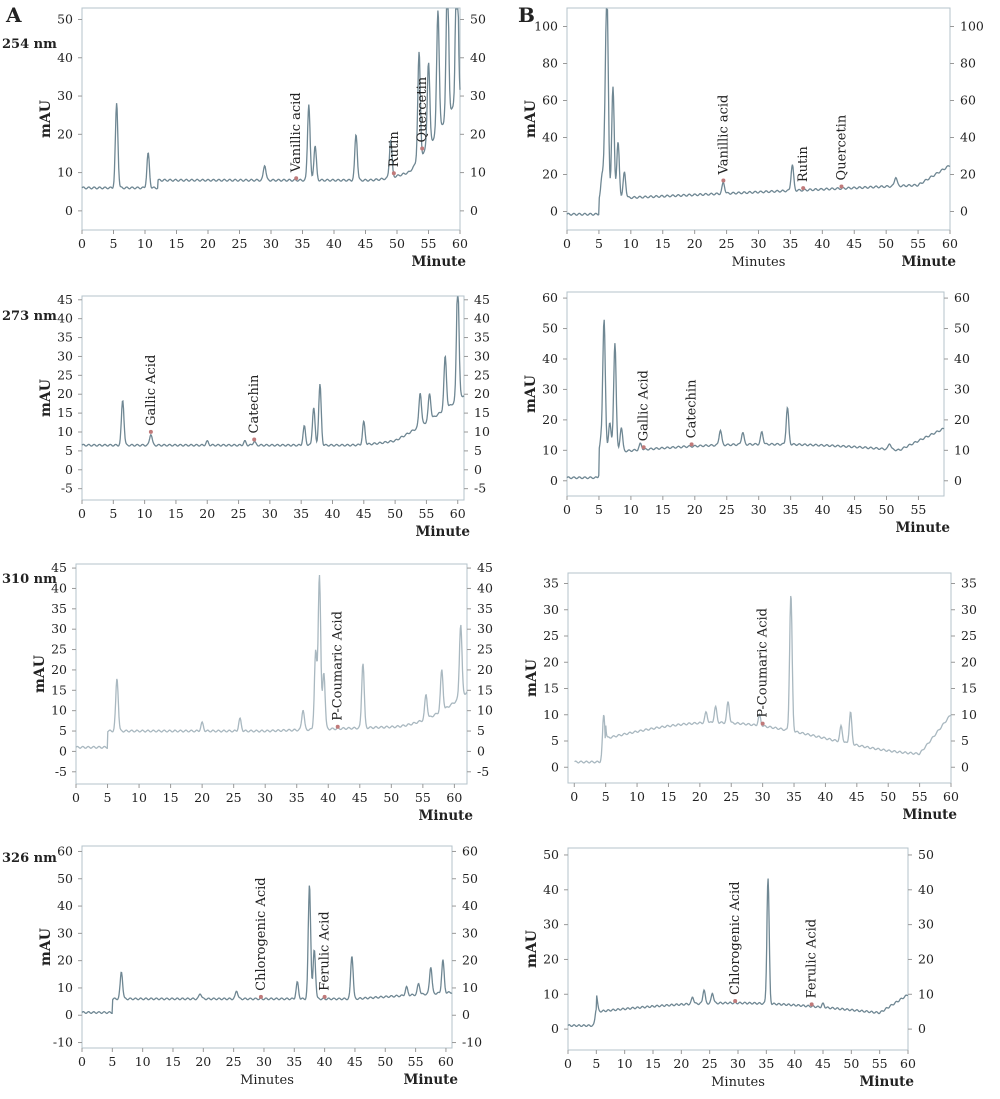  I want to click on y-tick-label-left: 45, so click(65, 299).